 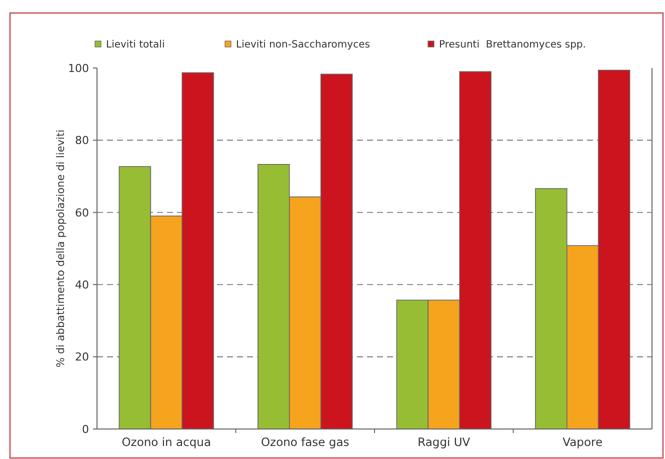 I want to click on x-tick-label: Ozono in acqua, so click(x=166, y=442).